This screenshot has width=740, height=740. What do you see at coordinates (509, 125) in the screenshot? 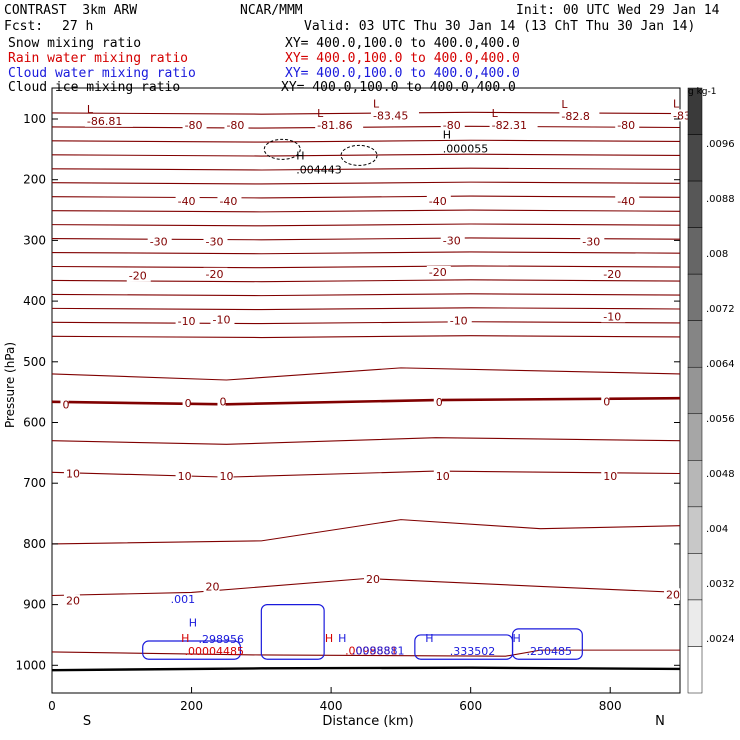
I see `isotherm-label: -82.31` at bounding box center [509, 125].